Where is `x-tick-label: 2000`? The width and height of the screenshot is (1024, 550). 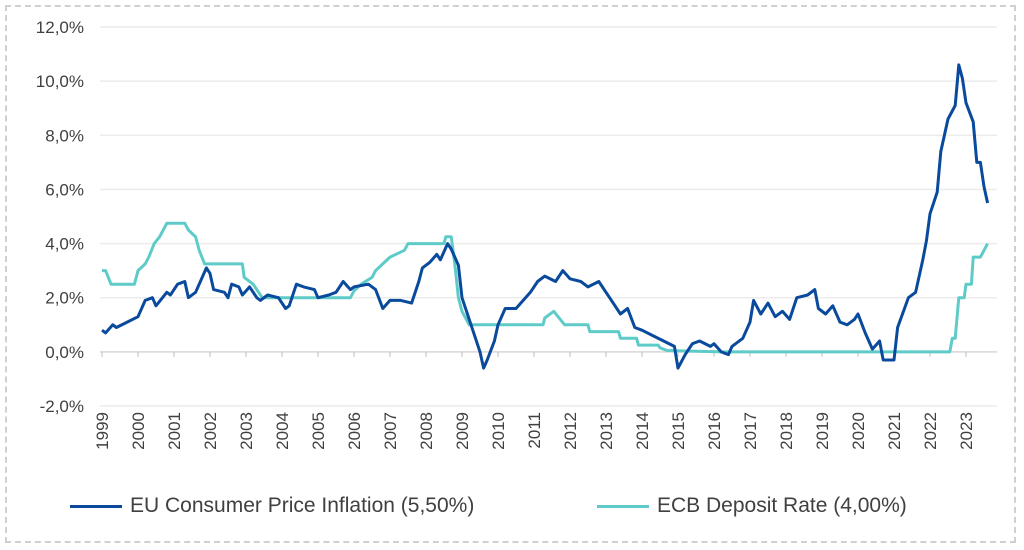
x-tick-label: 2000 is located at coordinates (138, 431).